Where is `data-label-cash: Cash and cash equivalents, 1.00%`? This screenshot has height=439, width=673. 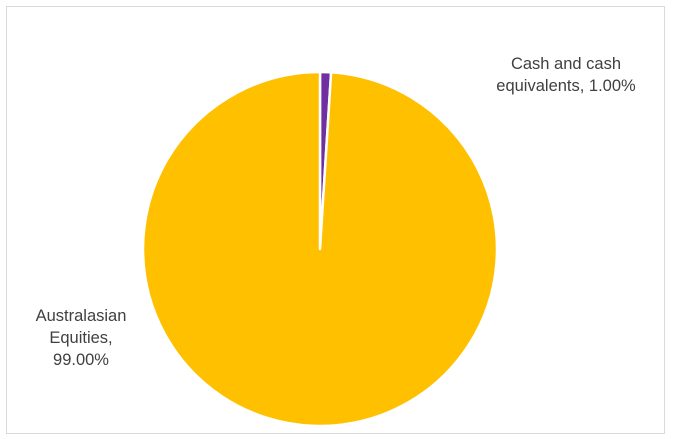 data-label-cash: Cash and cash equivalents, 1.00% is located at coordinates (566, 75).